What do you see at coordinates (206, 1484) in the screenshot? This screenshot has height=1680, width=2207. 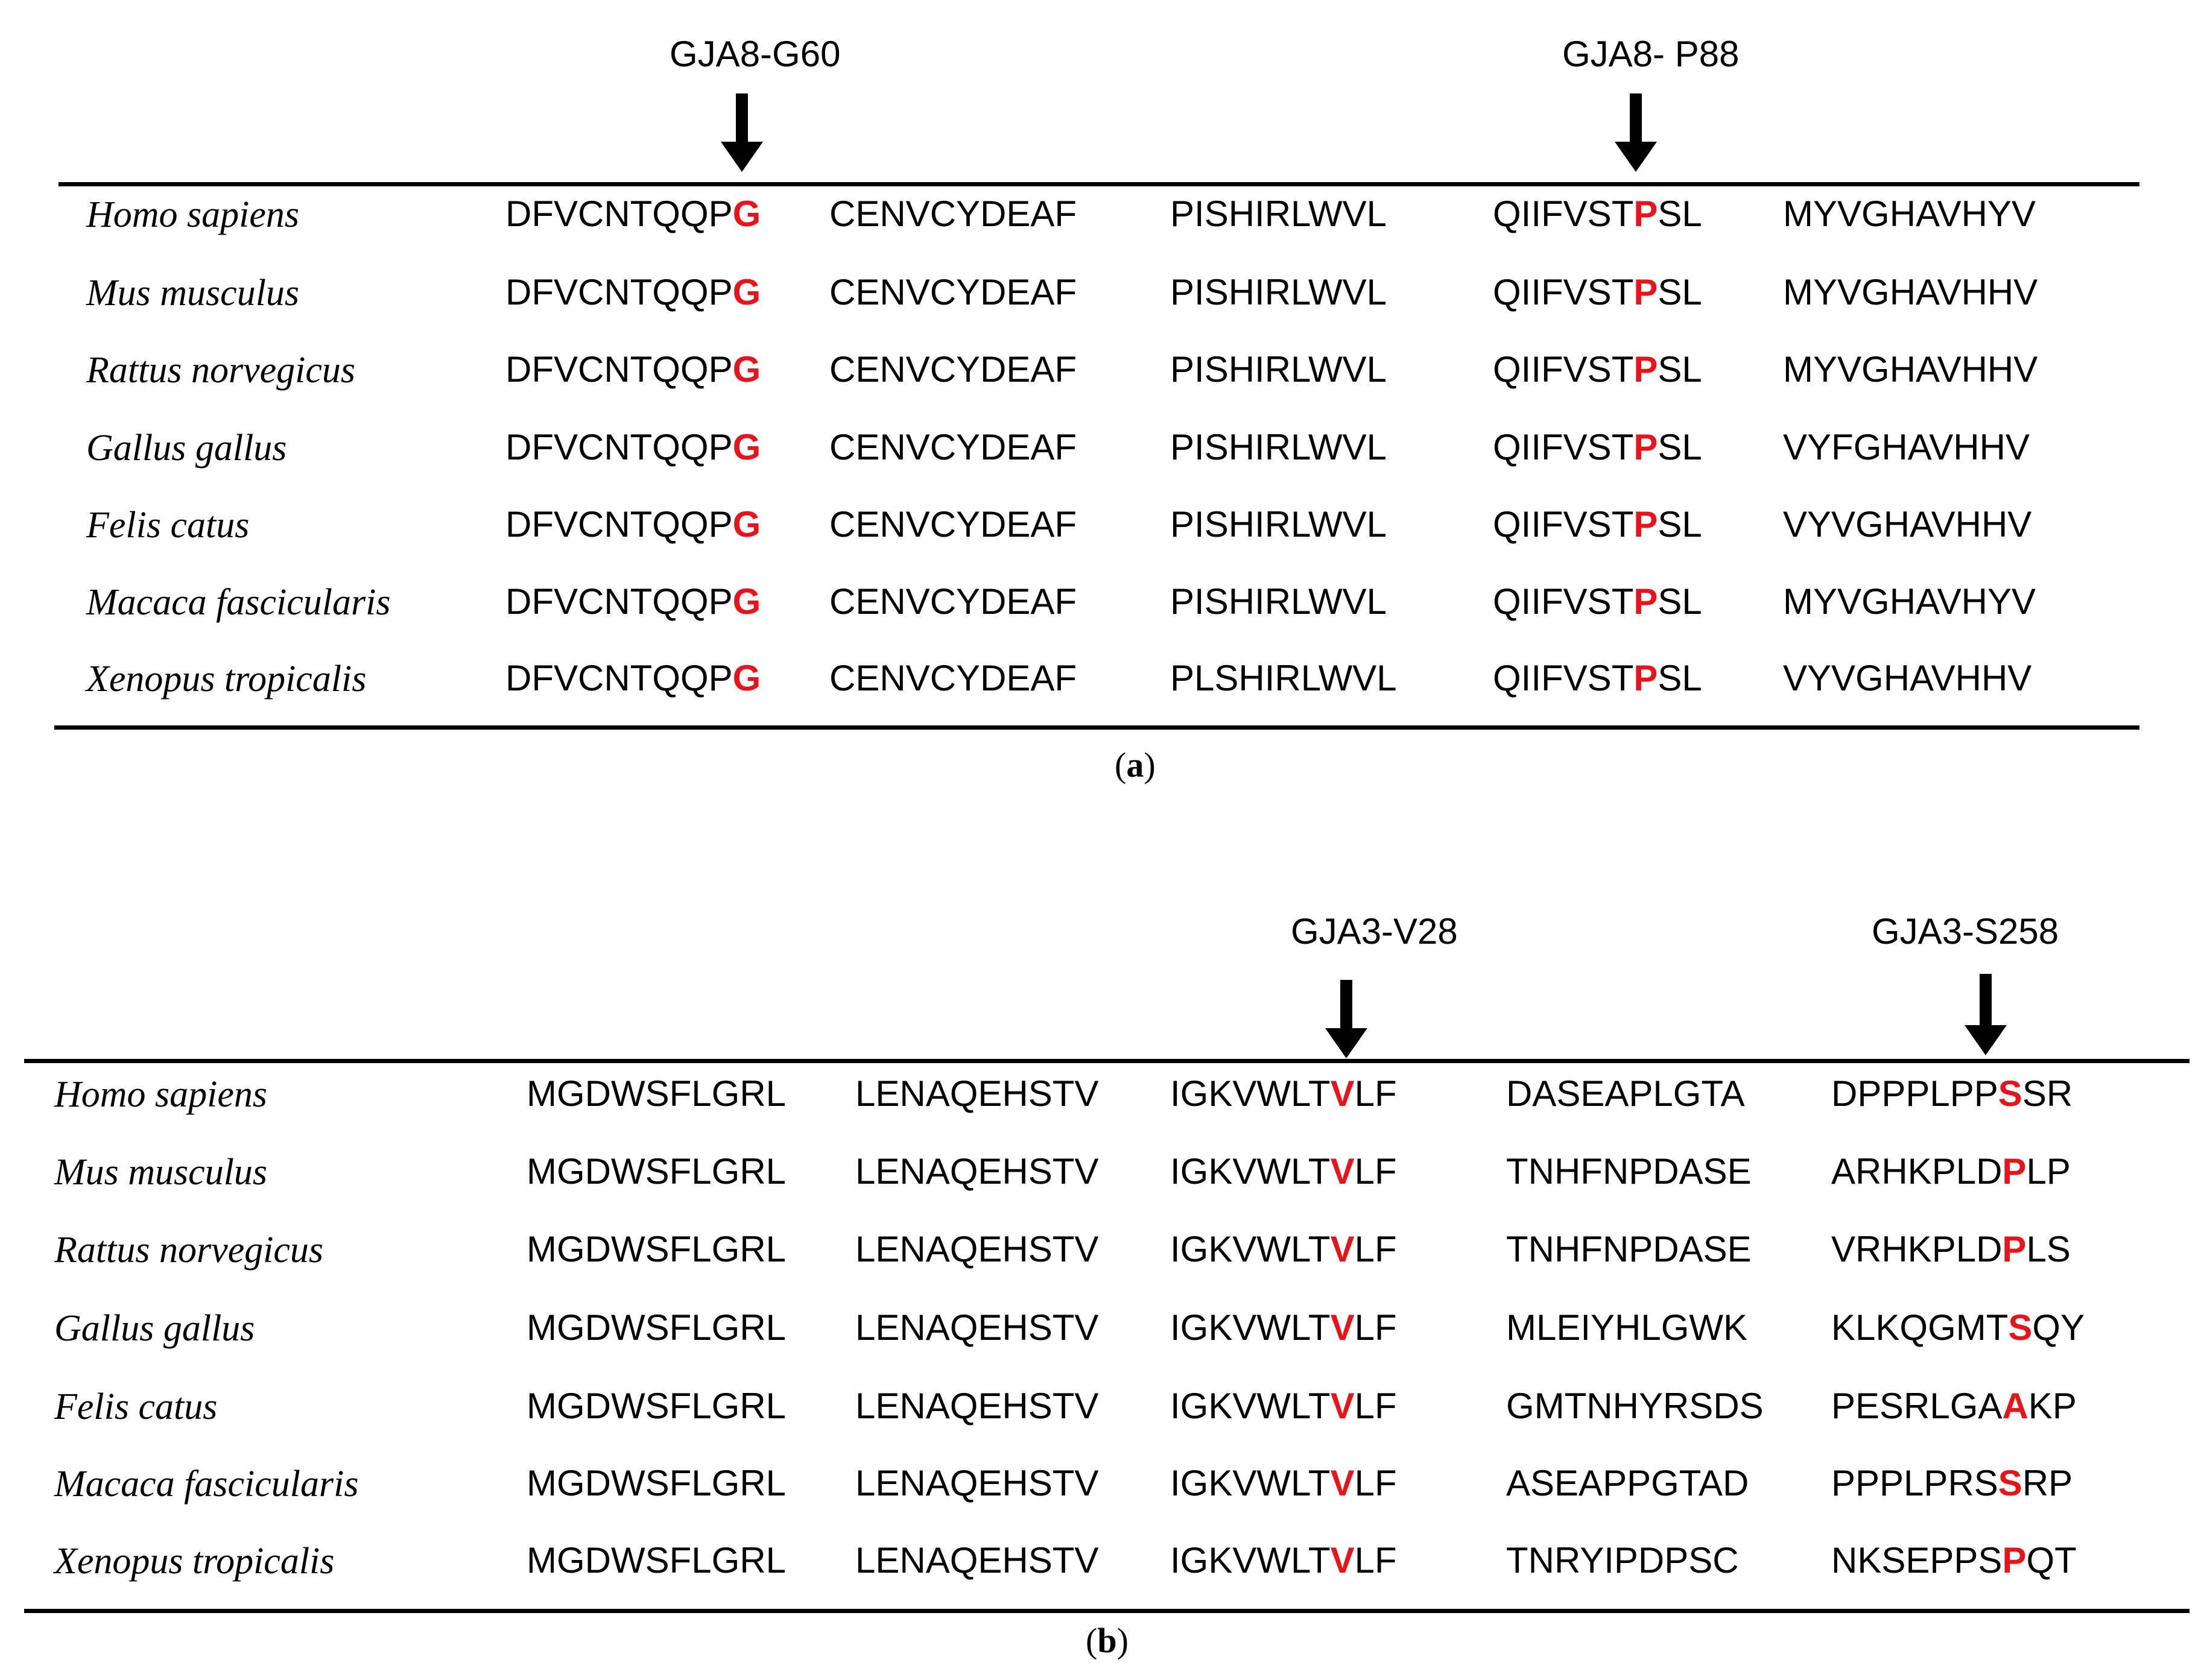 I see `species-name: Macaca fascicularis` at bounding box center [206, 1484].